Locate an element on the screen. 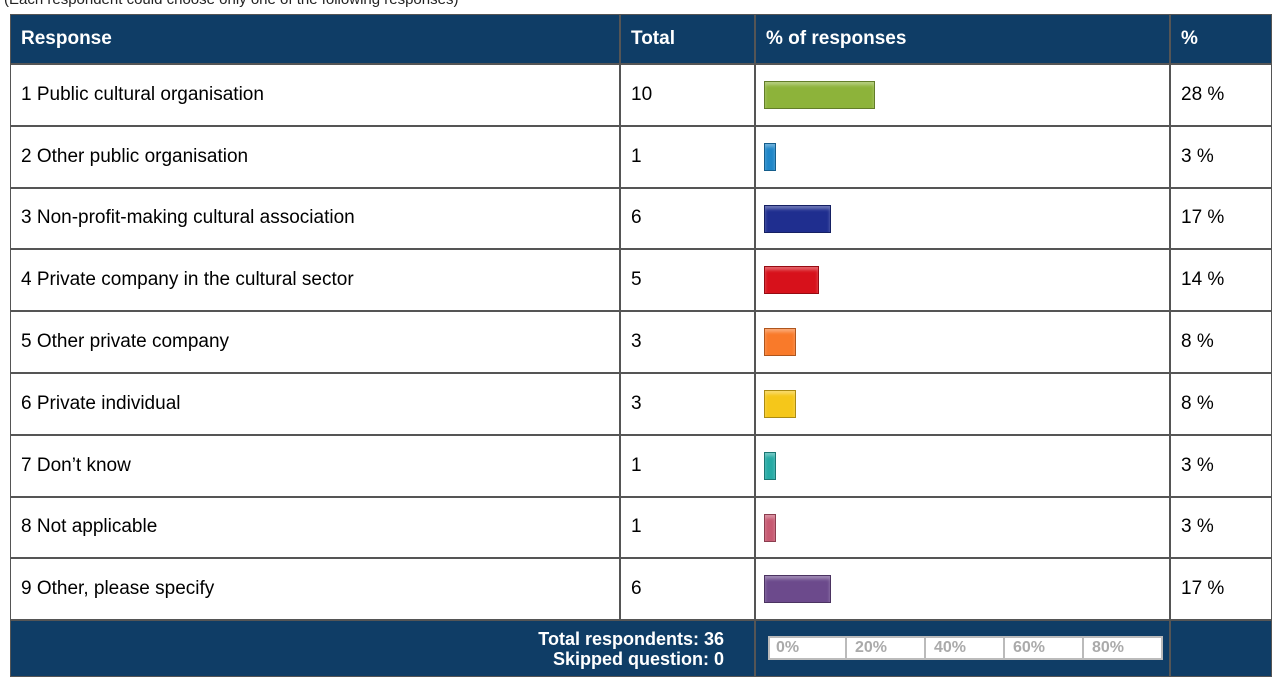 This screenshot has height=677, width=1284. response-cell: 3 Non-profit-making cultural association is located at coordinates (315, 218).